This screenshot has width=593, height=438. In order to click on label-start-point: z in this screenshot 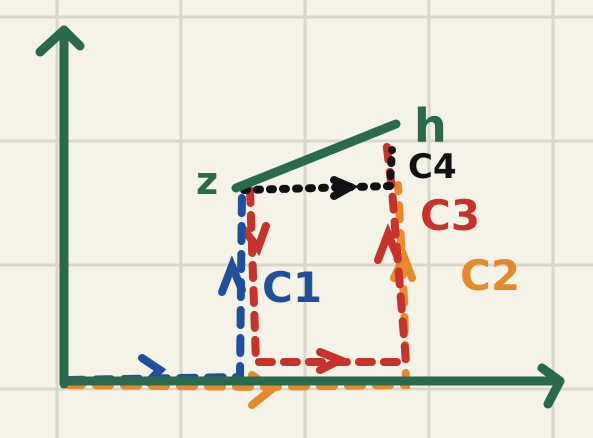, I will do `click(207, 181)`.